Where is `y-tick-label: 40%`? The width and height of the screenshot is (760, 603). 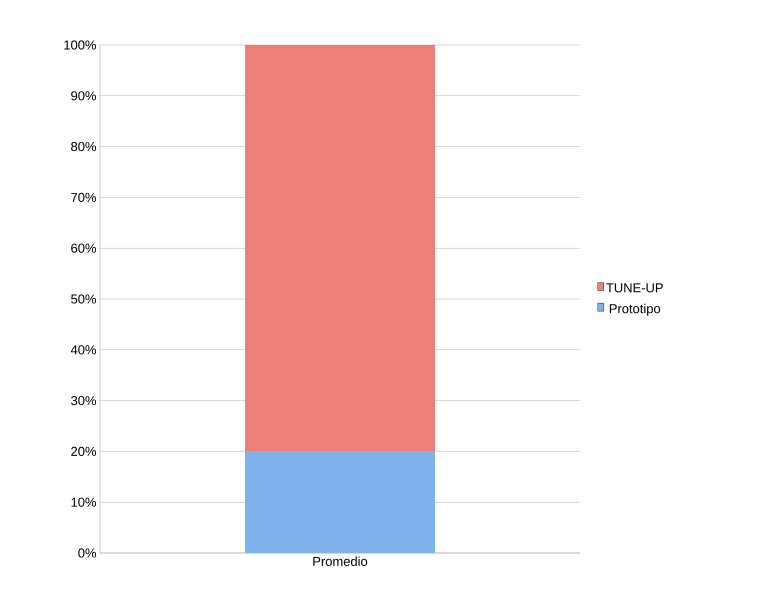 y-tick-label: 40% is located at coordinates (83, 349).